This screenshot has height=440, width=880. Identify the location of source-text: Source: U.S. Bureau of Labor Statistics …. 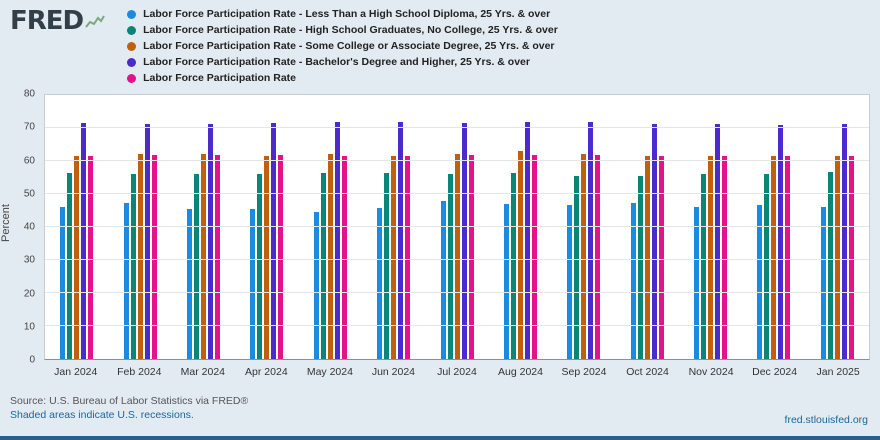
(129, 401).